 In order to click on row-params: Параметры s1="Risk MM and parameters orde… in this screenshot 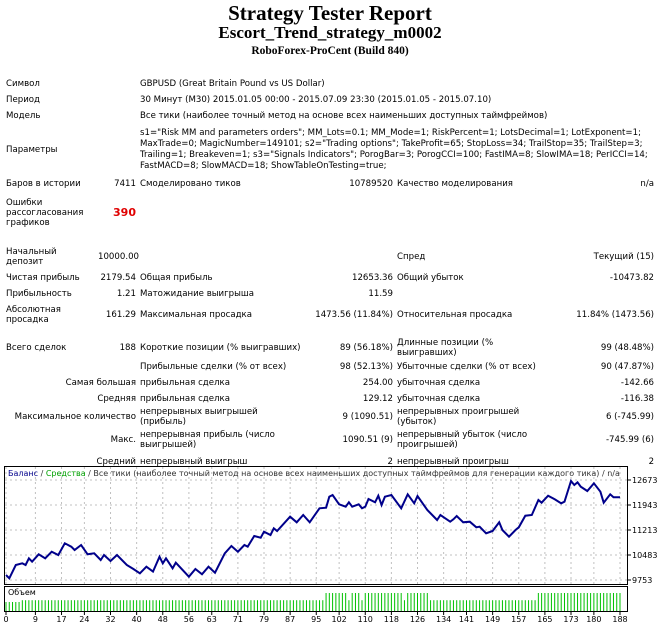, I will do `click(330, 150)`.